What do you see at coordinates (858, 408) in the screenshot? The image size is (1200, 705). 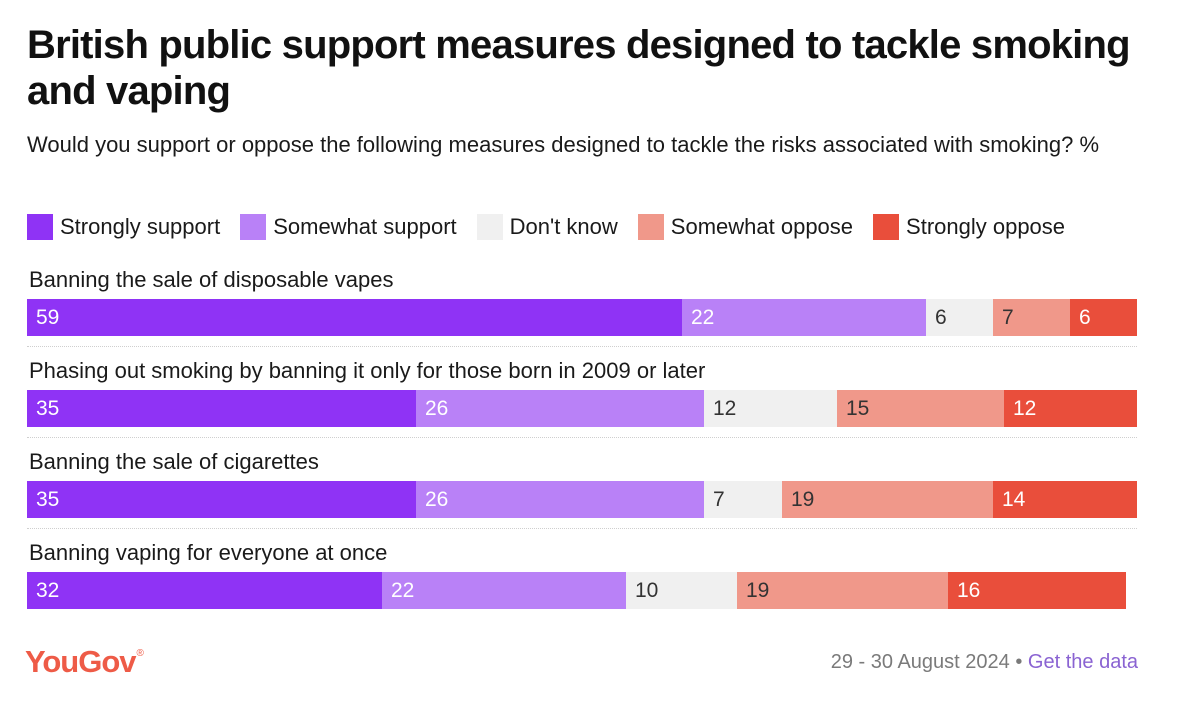 I see `data-label: 15` at bounding box center [858, 408].